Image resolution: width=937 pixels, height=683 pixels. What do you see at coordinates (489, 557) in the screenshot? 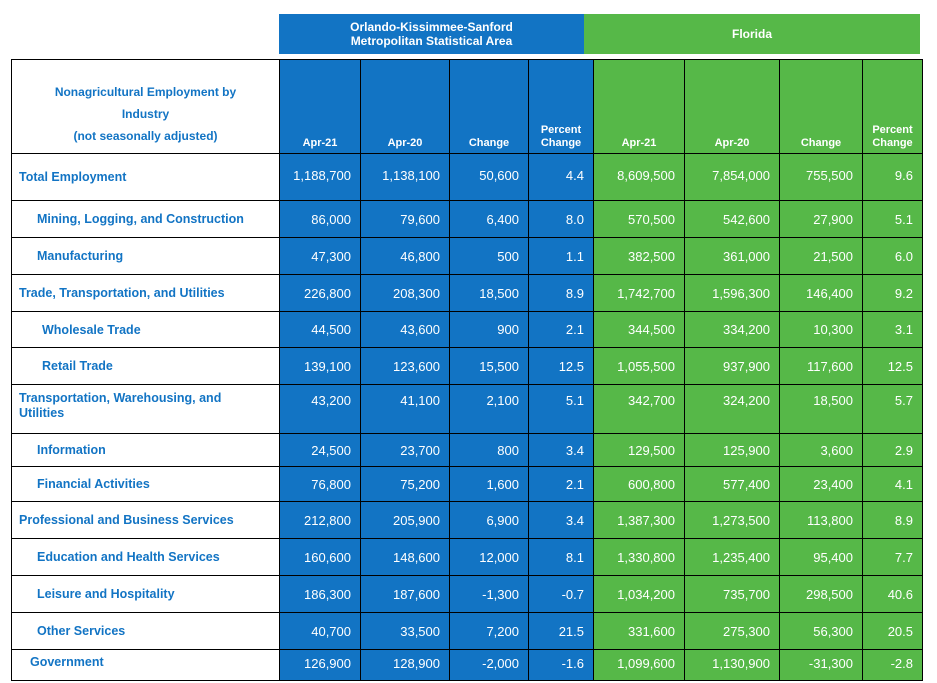
I see `msa-change-cell: 12,000` at bounding box center [489, 557].